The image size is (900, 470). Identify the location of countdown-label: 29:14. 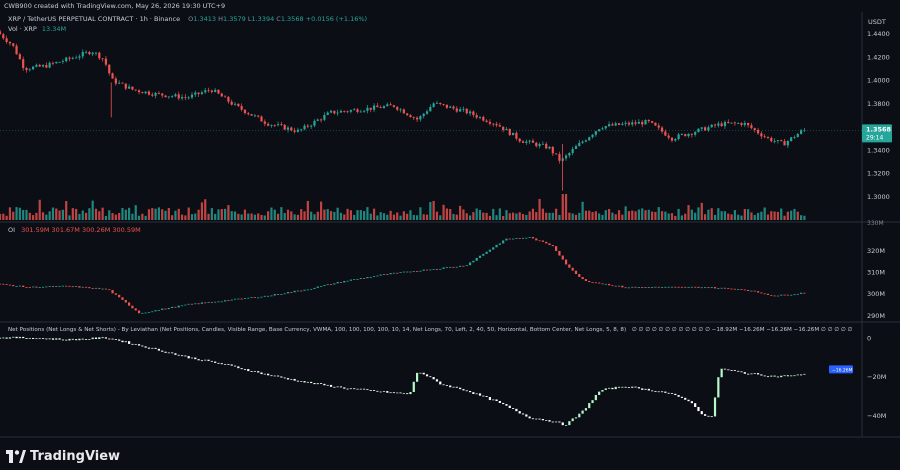
(874, 137).